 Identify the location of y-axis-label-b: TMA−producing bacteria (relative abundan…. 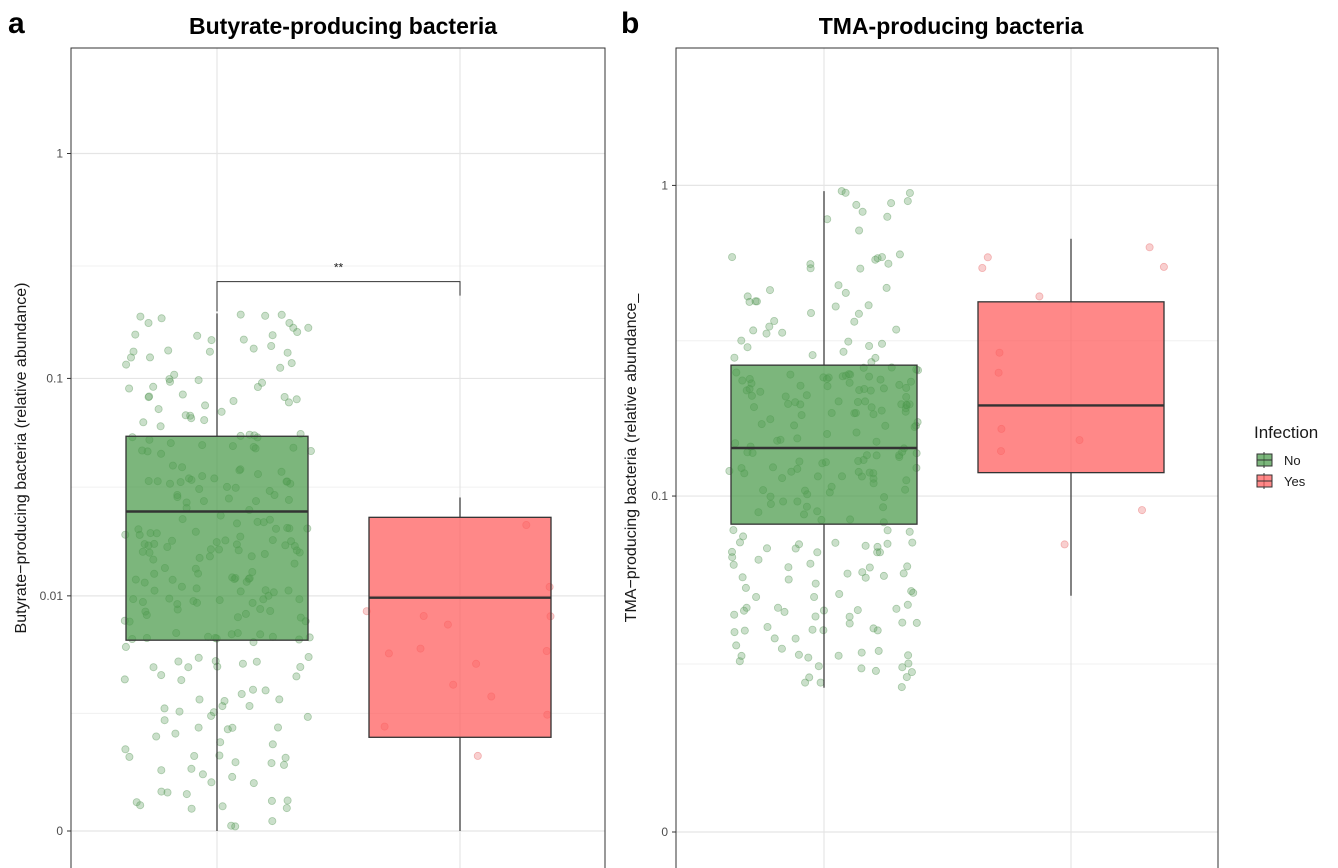
(631, 458).